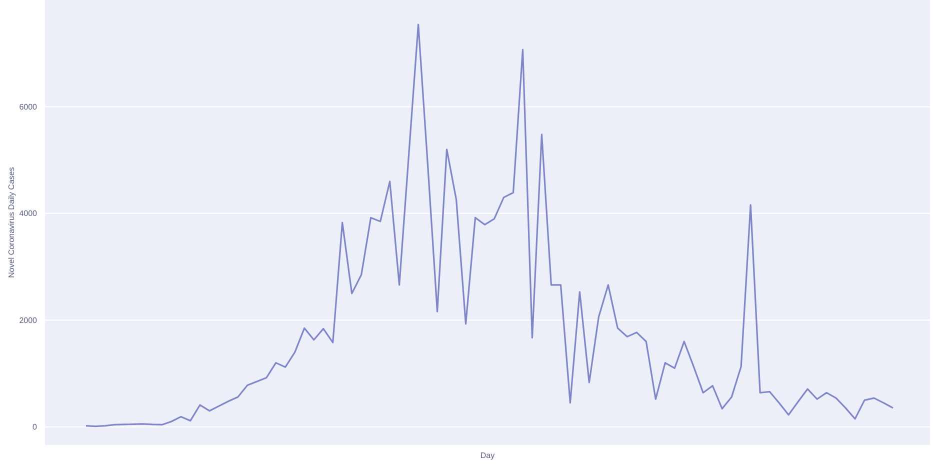  I want to click on y-axis-title: Novel Coronavirus Daily Cases, so click(11, 222).